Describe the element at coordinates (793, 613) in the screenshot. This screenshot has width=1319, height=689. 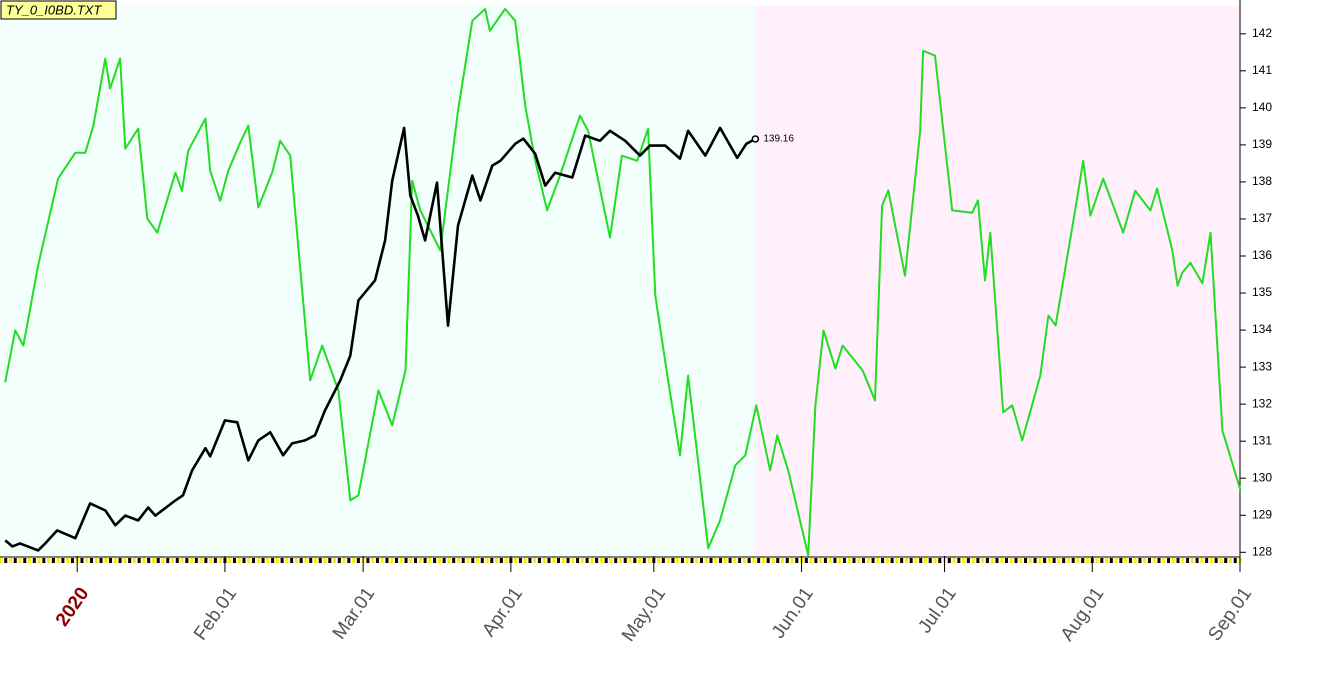
I see `x-tick-label: Jun.01` at that location.